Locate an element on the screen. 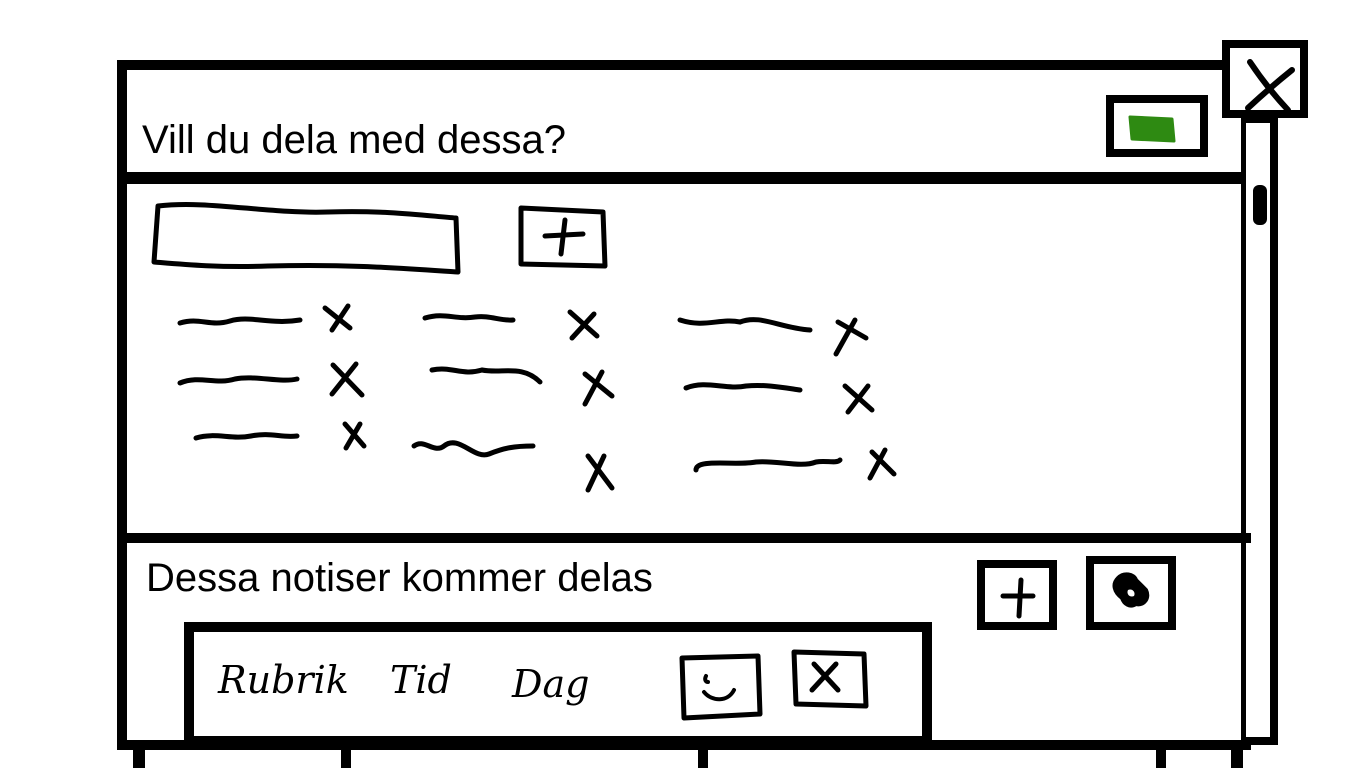  tag-icon is located at coordinates (1131, 590).